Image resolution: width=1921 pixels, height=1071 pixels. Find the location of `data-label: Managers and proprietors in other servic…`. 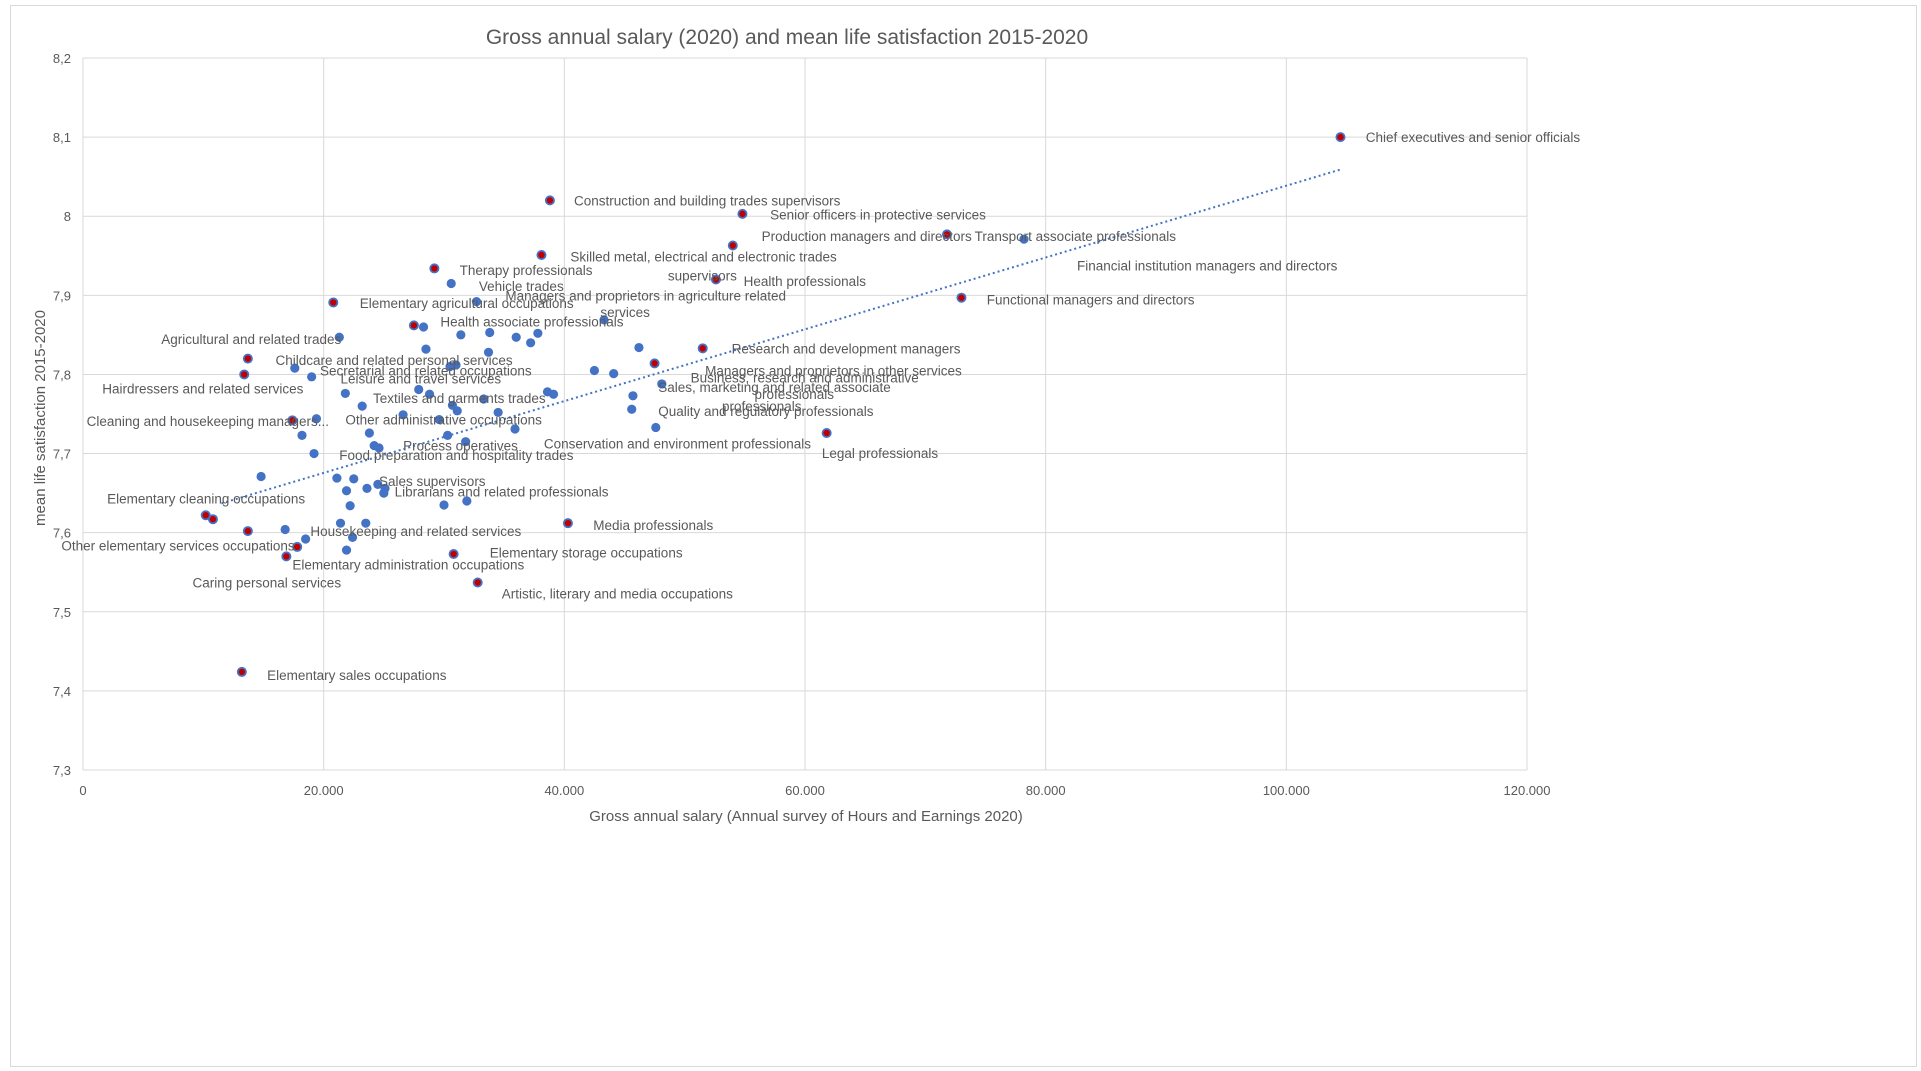

data-label: Managers and proprietors in other servic… is located at coordinates (833, 370).